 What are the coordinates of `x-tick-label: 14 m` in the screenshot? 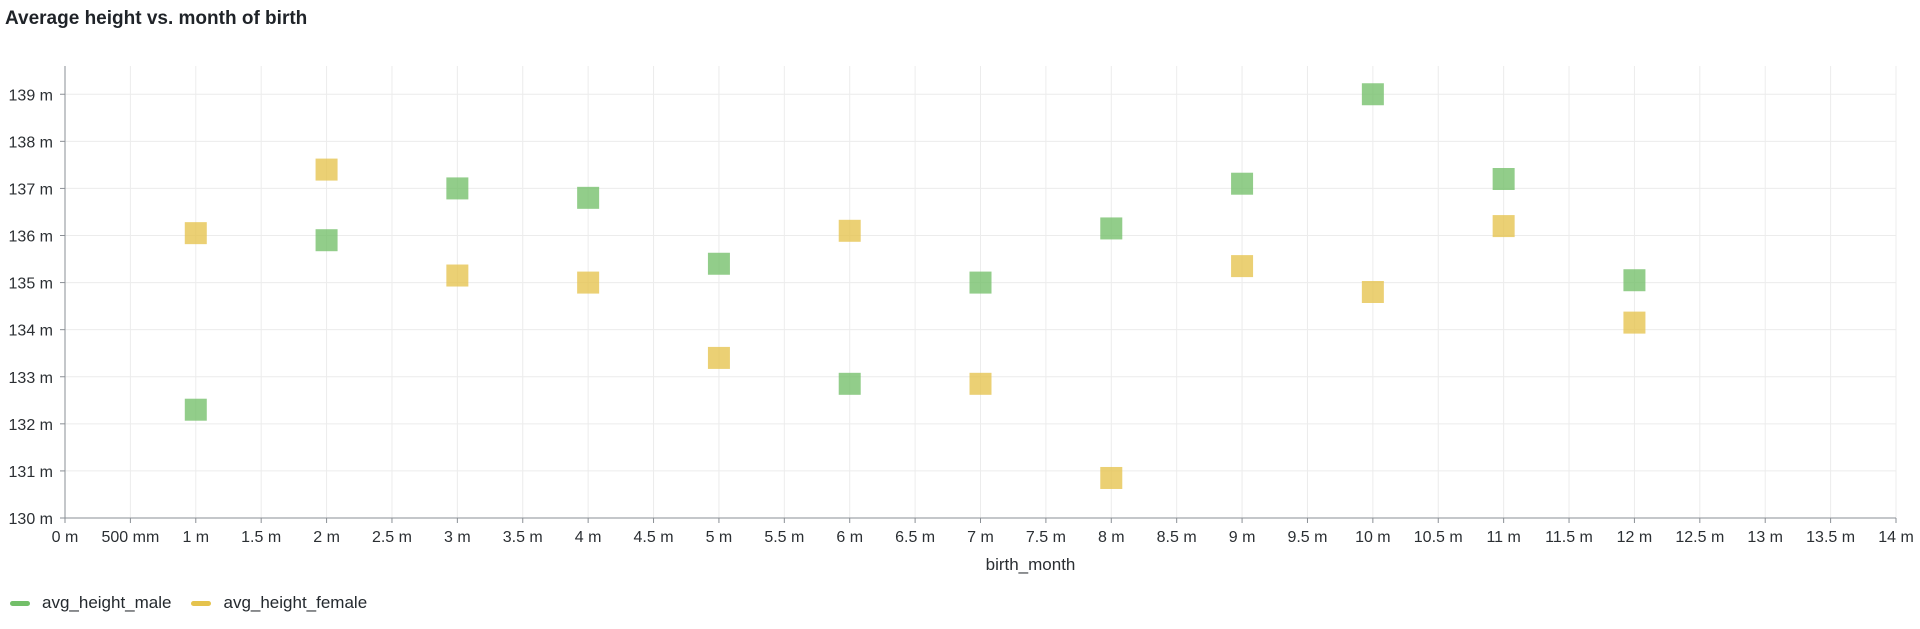 It's located at (1896, 537).